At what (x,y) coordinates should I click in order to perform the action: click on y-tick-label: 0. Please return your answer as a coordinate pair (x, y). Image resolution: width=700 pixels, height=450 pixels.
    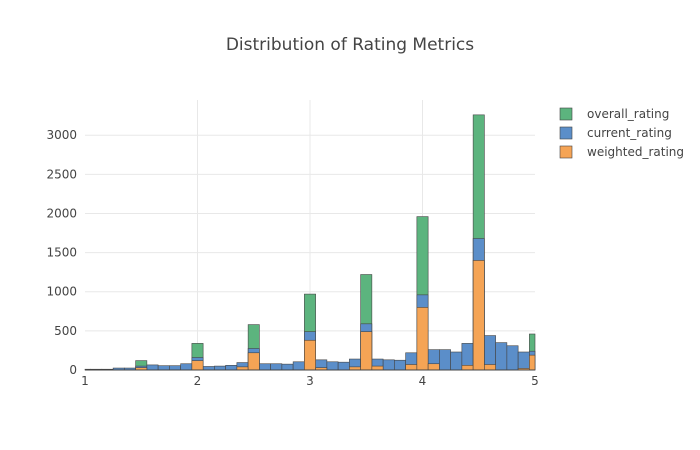
    Looking at the image, I should click on (73, 370).